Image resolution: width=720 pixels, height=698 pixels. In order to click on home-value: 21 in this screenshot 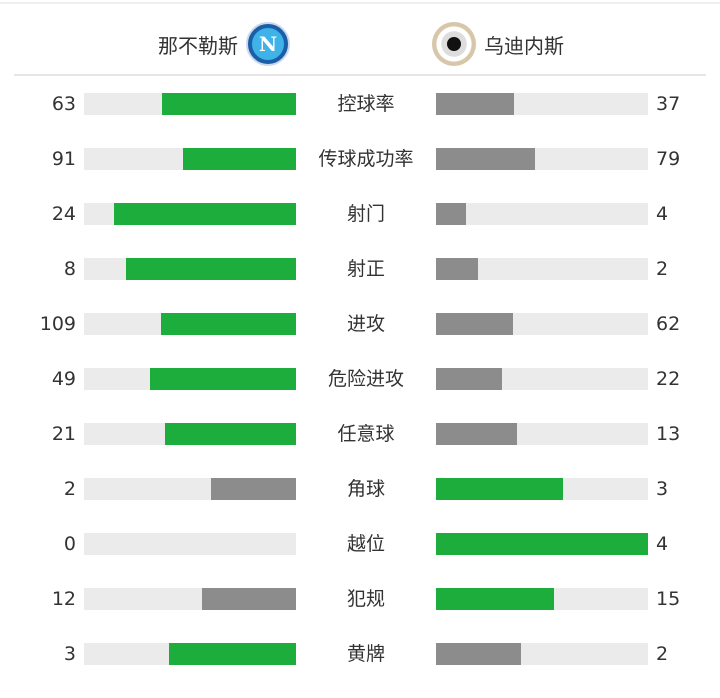, I will do `click(63, 434)`.